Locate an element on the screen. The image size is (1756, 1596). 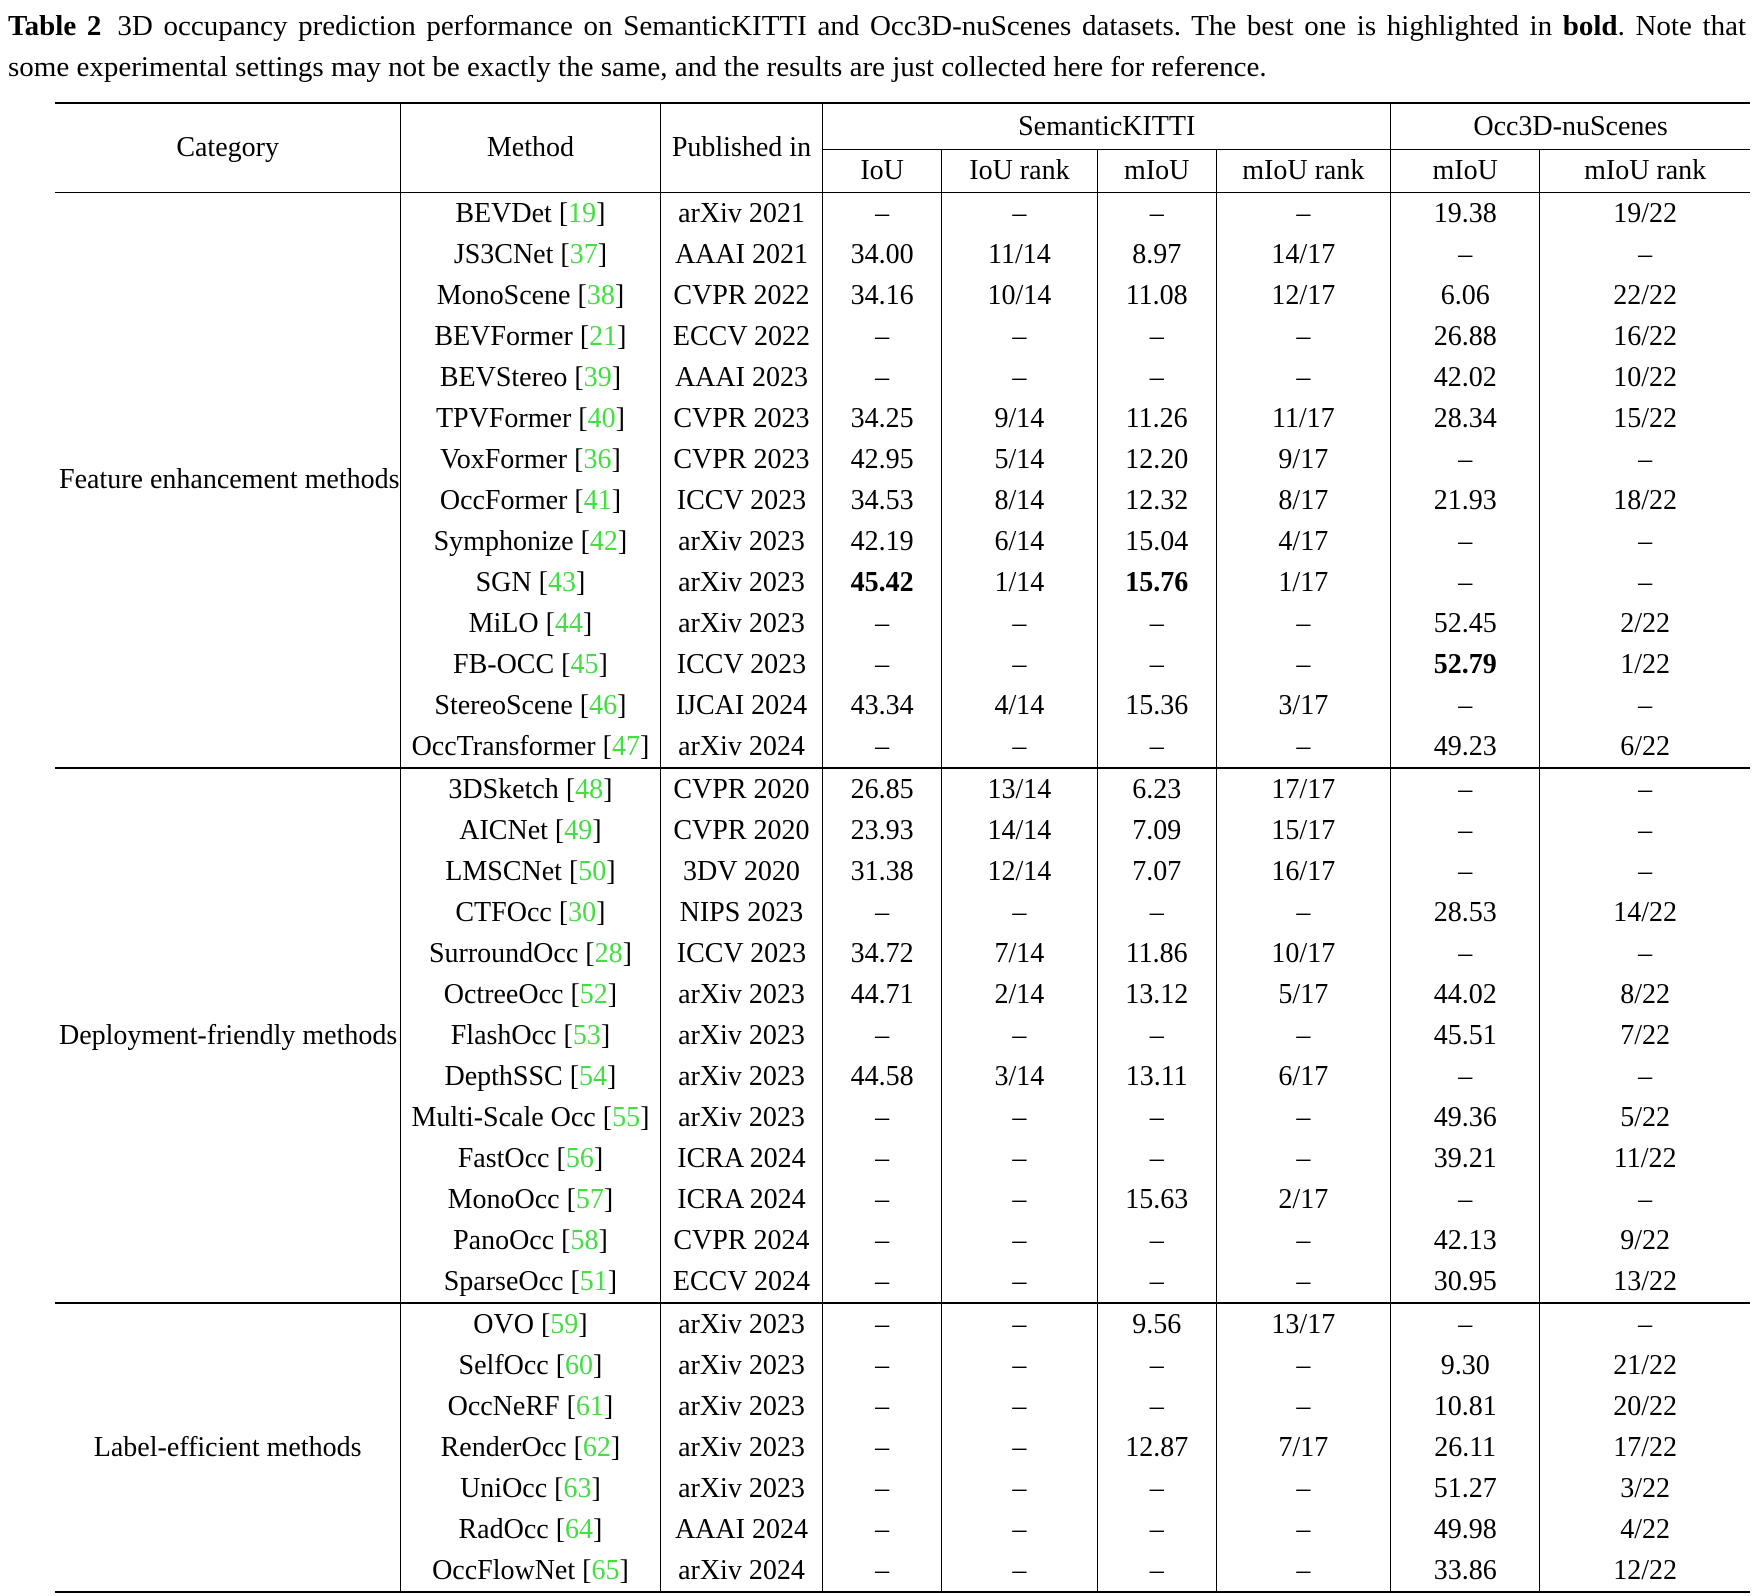
published-in-cell: CVPR 2020 is located at coordinates (741, 789).